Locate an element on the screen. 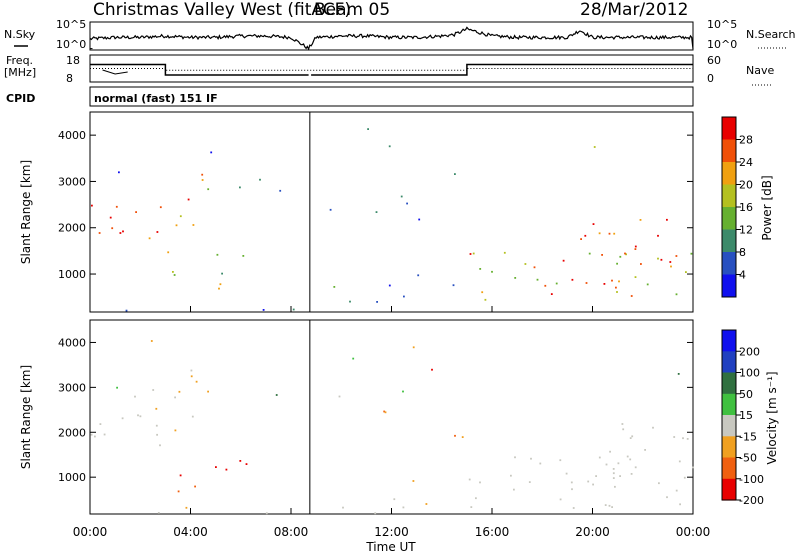 Image resolution: width=800 pixels, height=554 pixels. colorbar-tick-label: 100 is located at coordinates (749, 373).